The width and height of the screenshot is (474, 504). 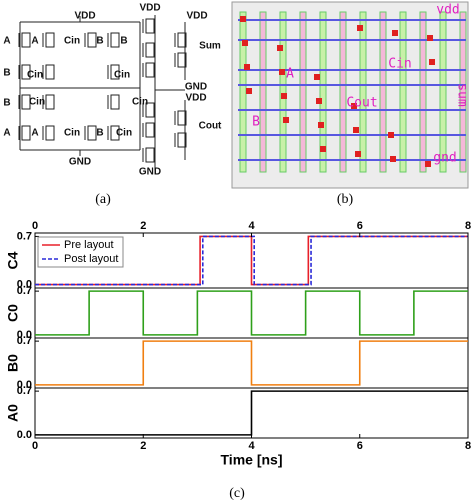 What do you see at coordinates (80, 252) in the screenshot?
I see `legend-box` at bounding box center [80, 252].